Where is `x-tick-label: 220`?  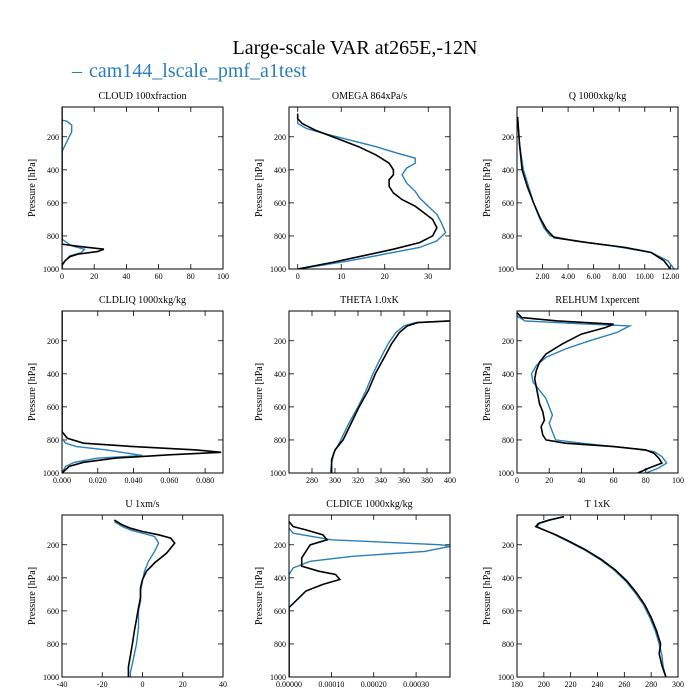 x-tick-label: 220 is located at coordinates (571, 684).